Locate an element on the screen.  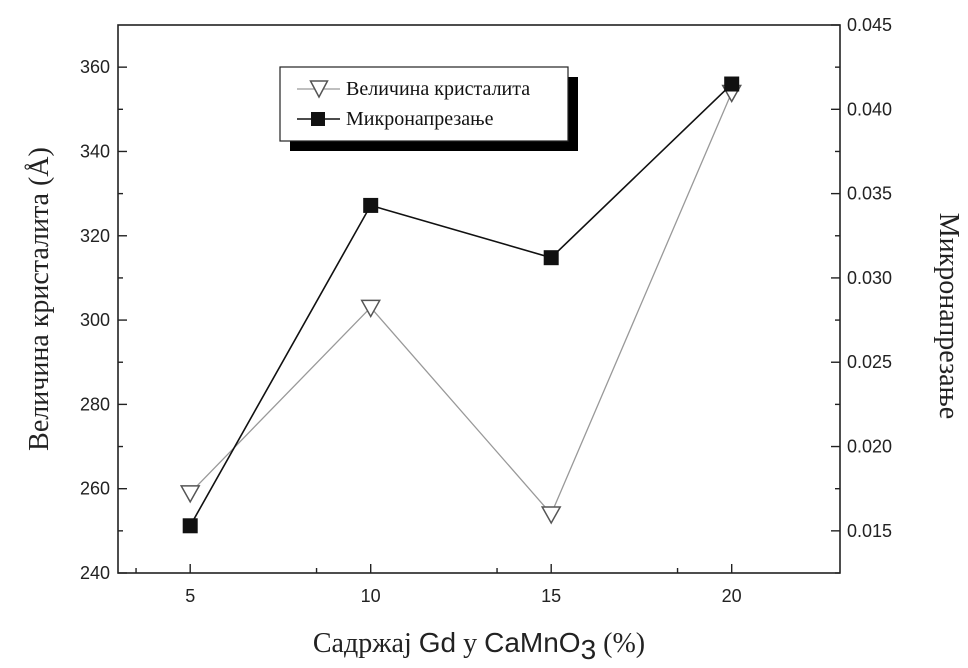
legend-label-microstrain: Микронапрезање is located at coordinates (420, 119).